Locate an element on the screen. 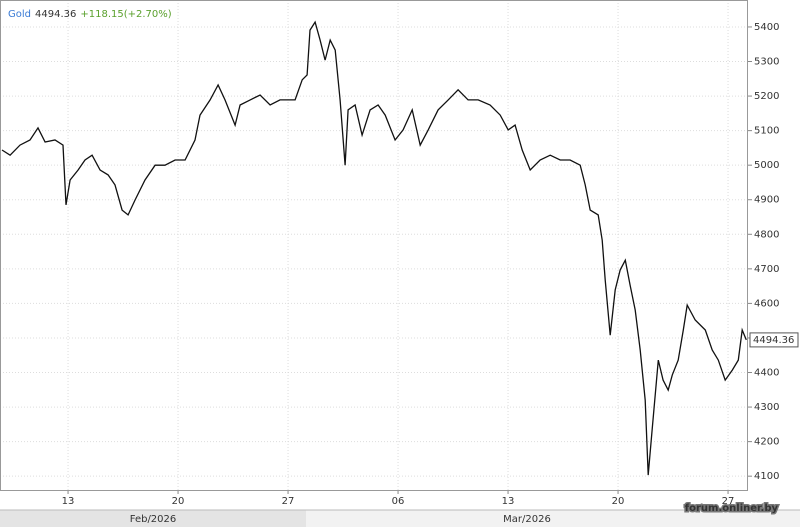  x-tick-label: 06 is located at coordinates (398, 501).